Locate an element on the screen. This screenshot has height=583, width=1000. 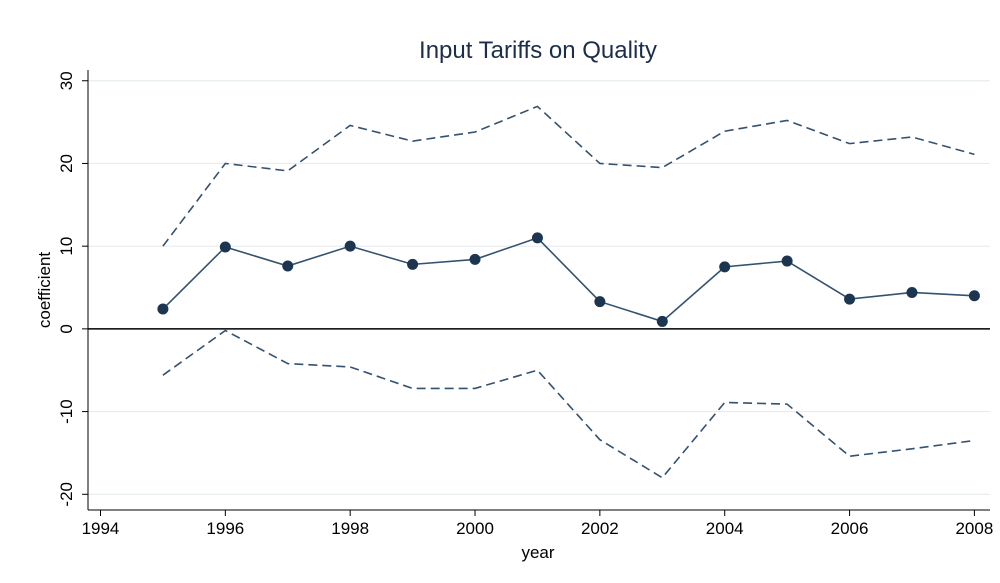
y-tick-label: -20 is located at coordinates (66, 494).